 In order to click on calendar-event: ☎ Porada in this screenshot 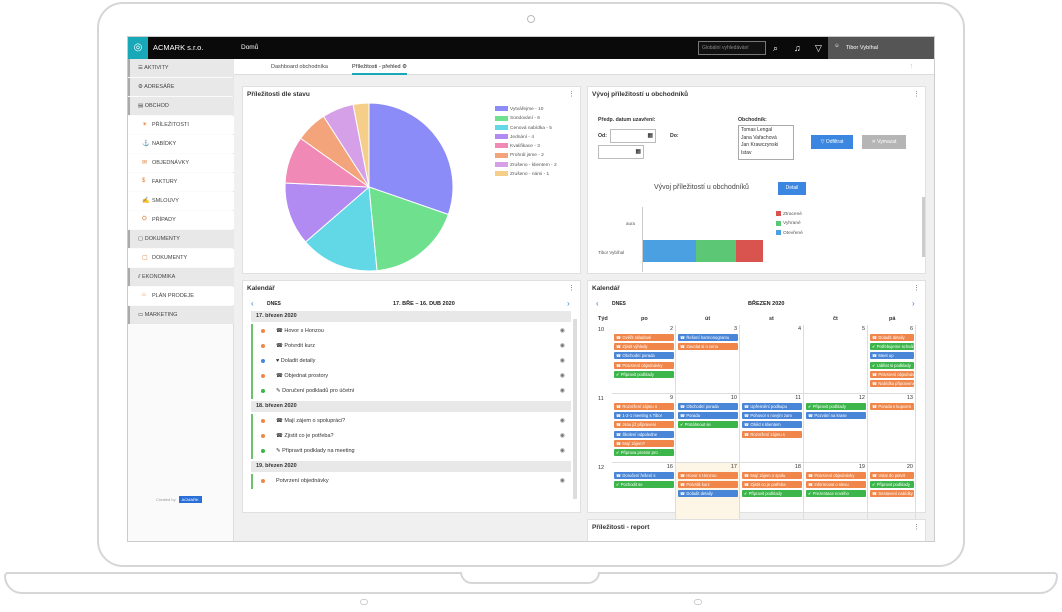, I will do `click(708, 416)`.